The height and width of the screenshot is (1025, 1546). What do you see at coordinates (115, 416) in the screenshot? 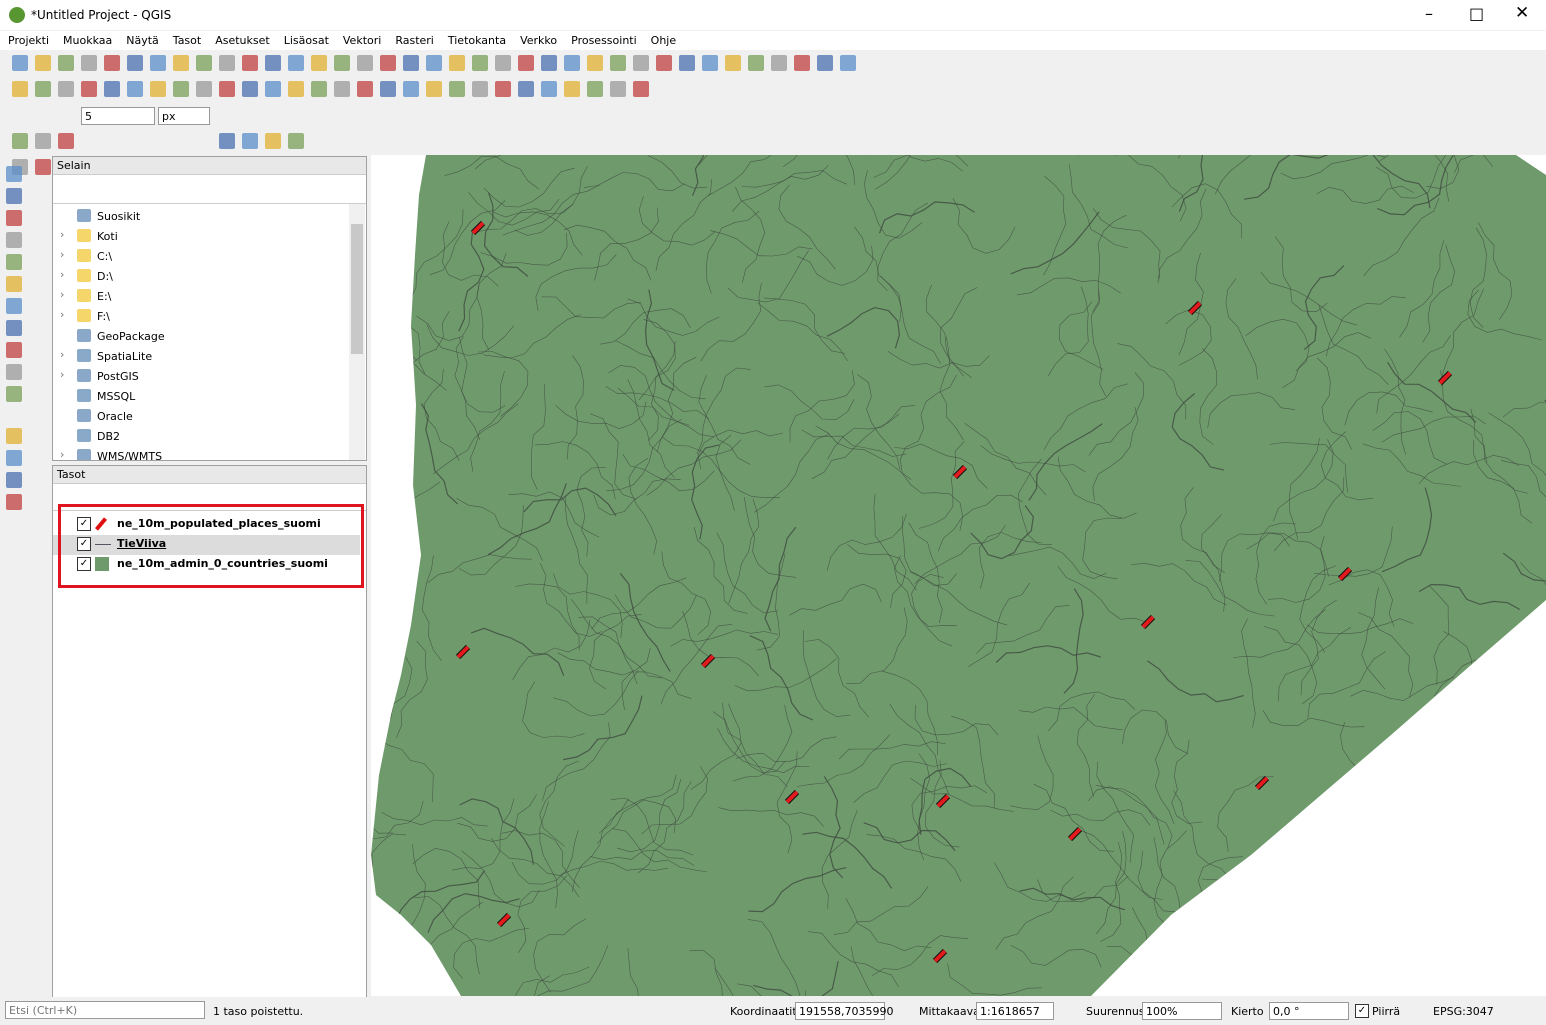
I see `browser-item: Oracle` at bounding box center [115, 416].